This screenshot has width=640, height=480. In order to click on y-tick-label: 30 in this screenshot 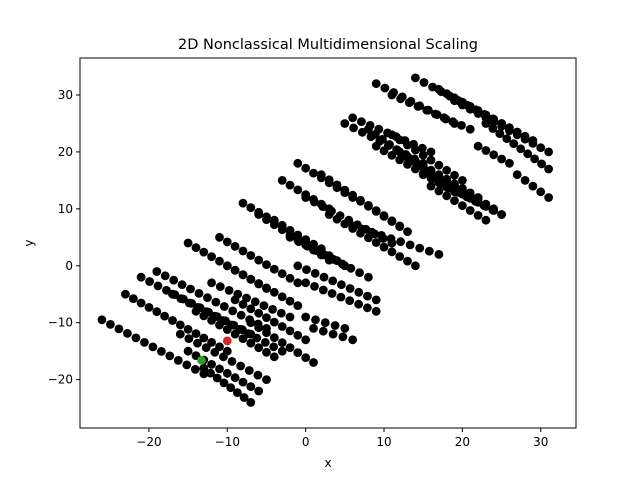, I will do `click(65, 95)`.